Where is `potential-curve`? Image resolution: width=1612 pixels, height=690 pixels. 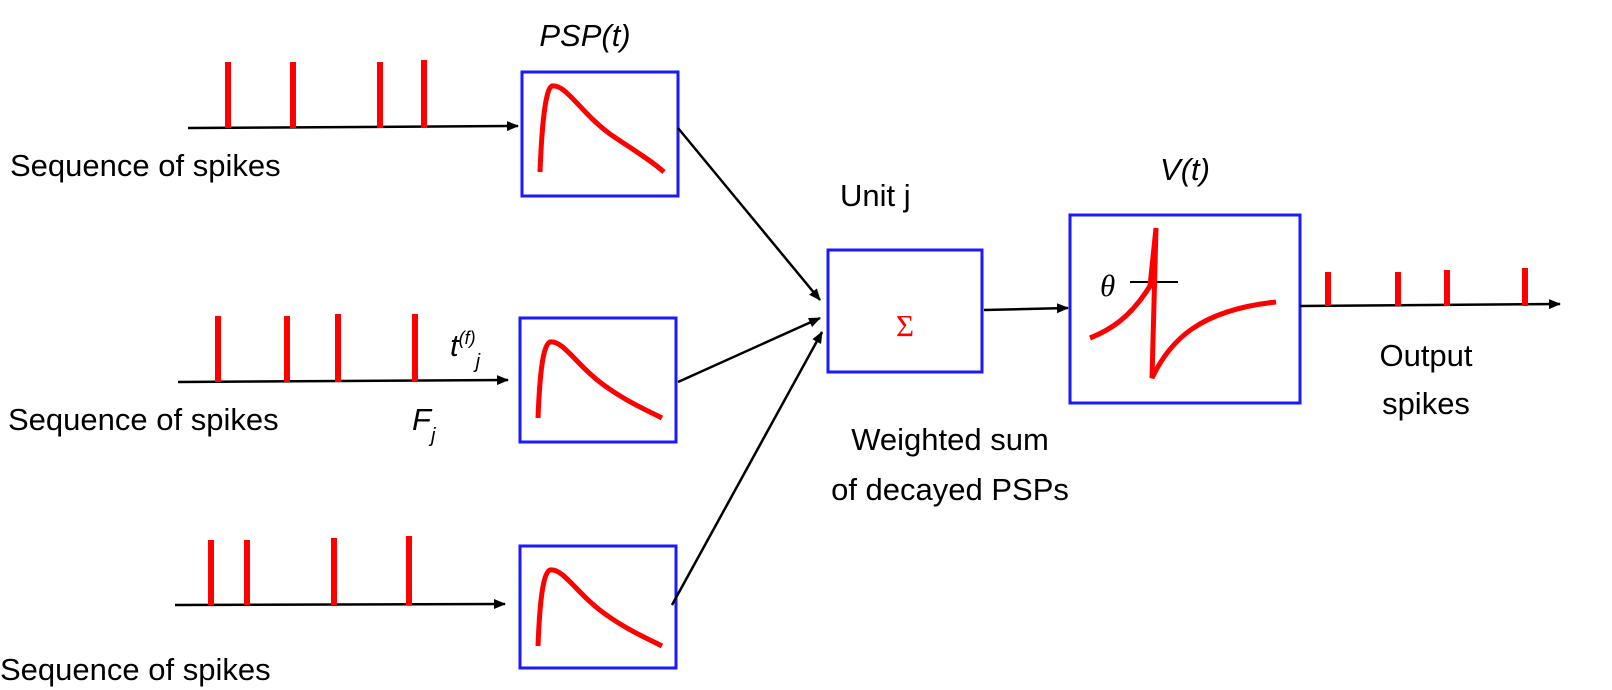 potential-curve is located at coordinates (1183, 303).